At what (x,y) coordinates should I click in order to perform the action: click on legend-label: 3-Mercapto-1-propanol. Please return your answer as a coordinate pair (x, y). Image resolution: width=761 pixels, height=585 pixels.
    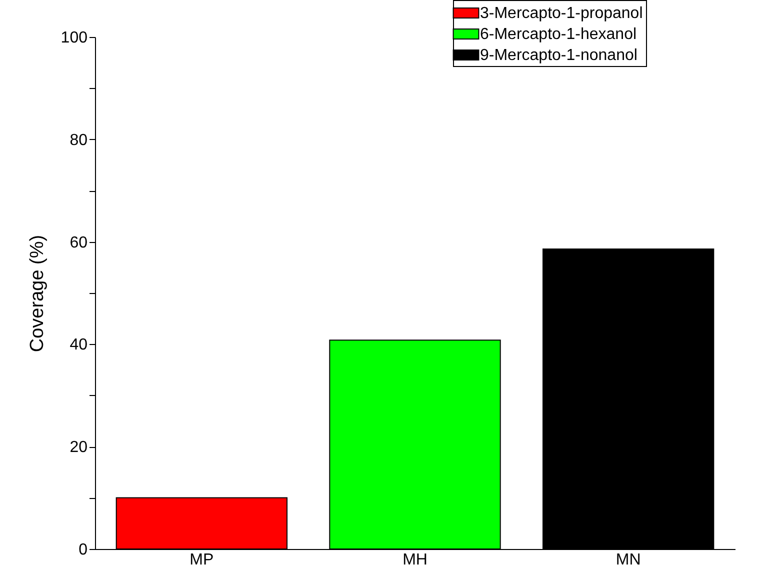
    Looking at the image, I should click on (561, 13).